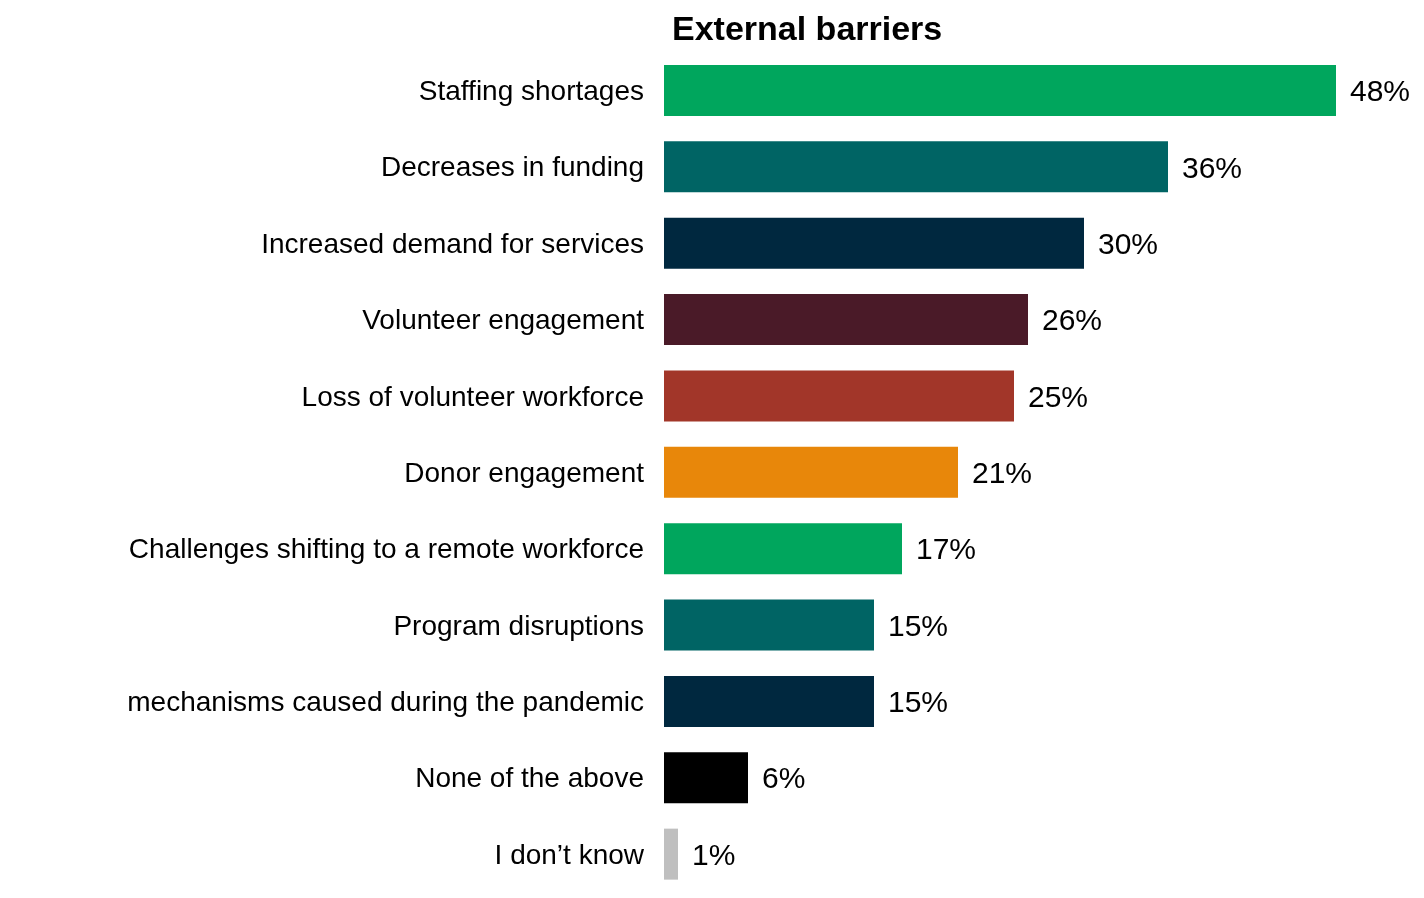  What do you see at coordinates (385, 702) in the screenshot?
I see `y-tick-label: mechanisms caused during the pandemic` at bounding box center [385, 702].